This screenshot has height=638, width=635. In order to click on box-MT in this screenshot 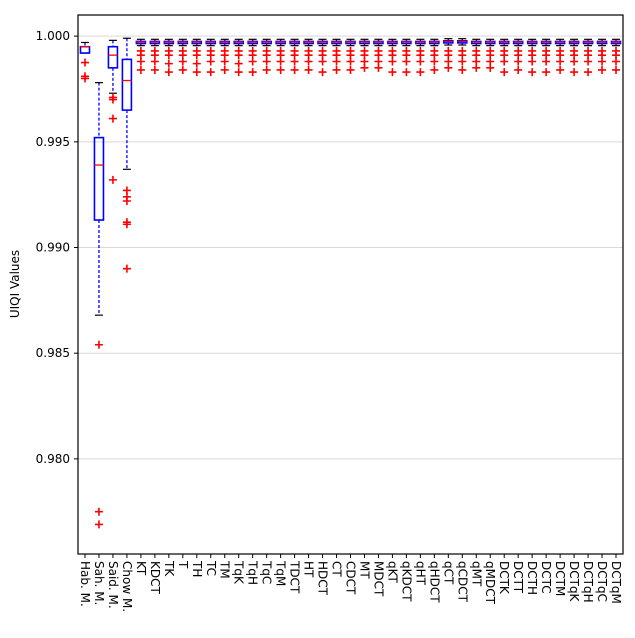, I will do `click(364, 55)`.